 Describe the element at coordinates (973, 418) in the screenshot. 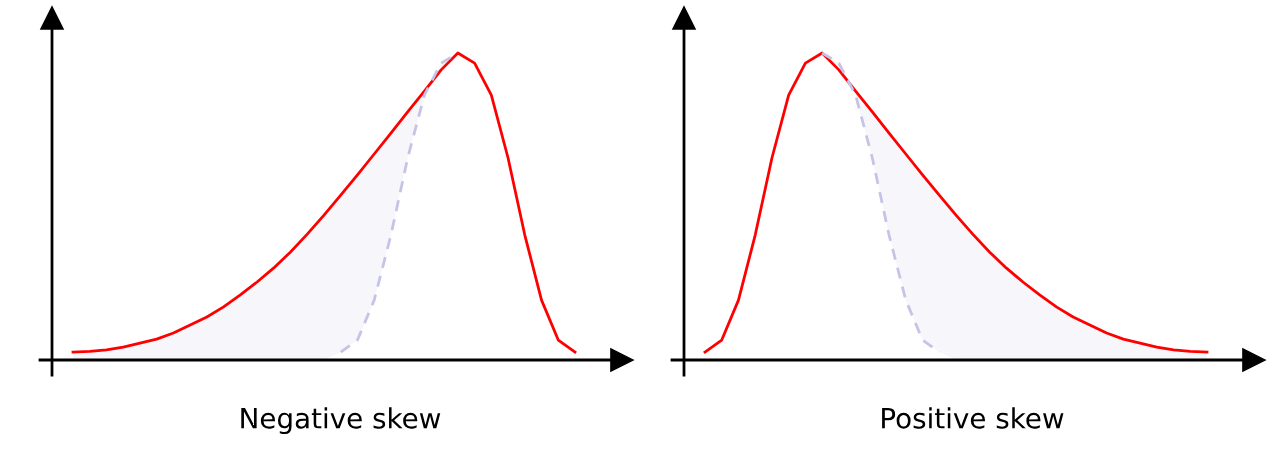

I see `x-axis-title: Positive skew` at that location.